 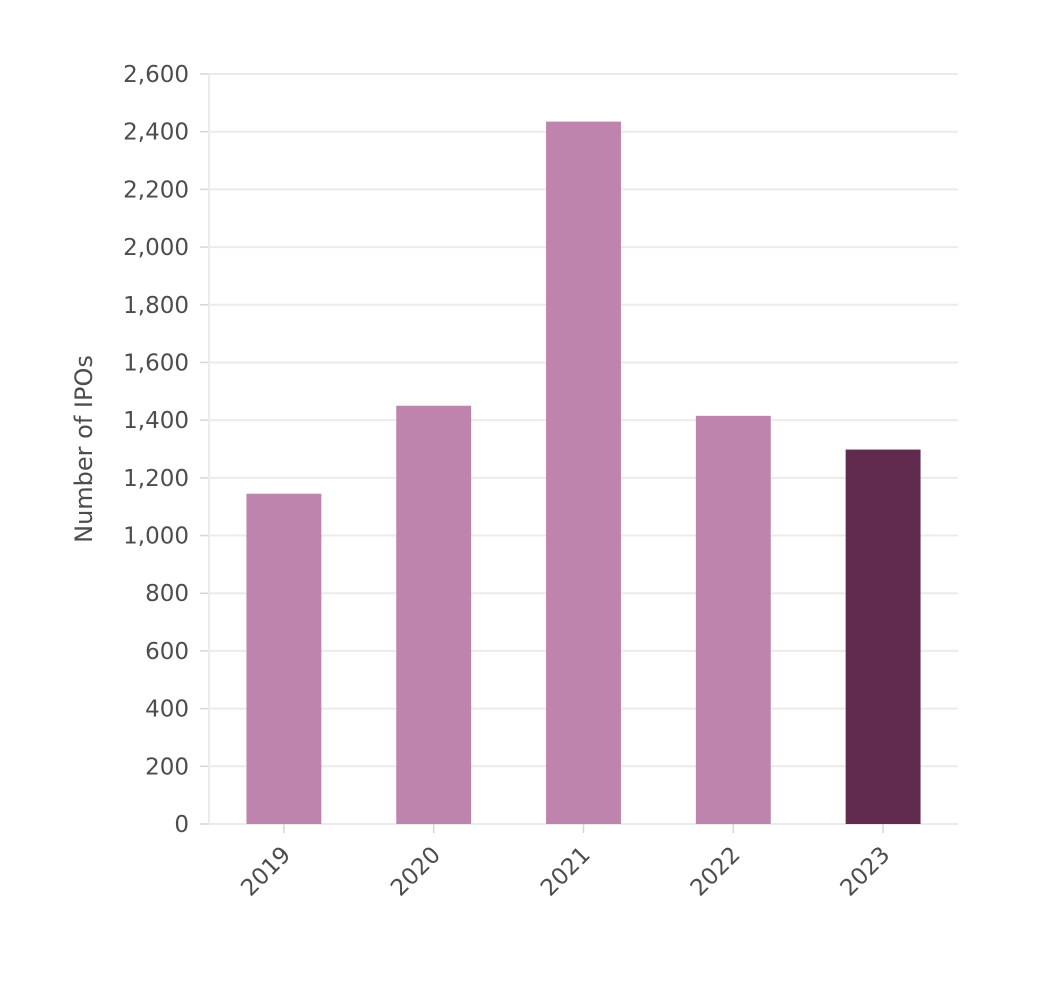 What do you see at coordinates (167, 767) in the screenshot?
I see `y-tick-label: 200` at bounding box center [167, 767].